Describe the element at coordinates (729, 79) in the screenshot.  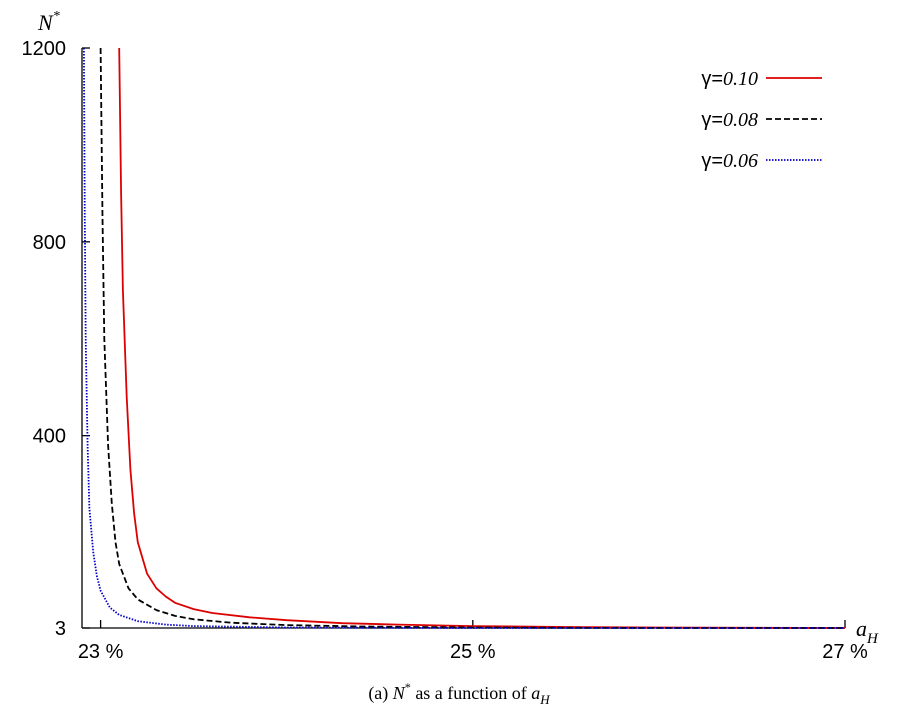
I see `legend-label: γ=0.10` at that location.